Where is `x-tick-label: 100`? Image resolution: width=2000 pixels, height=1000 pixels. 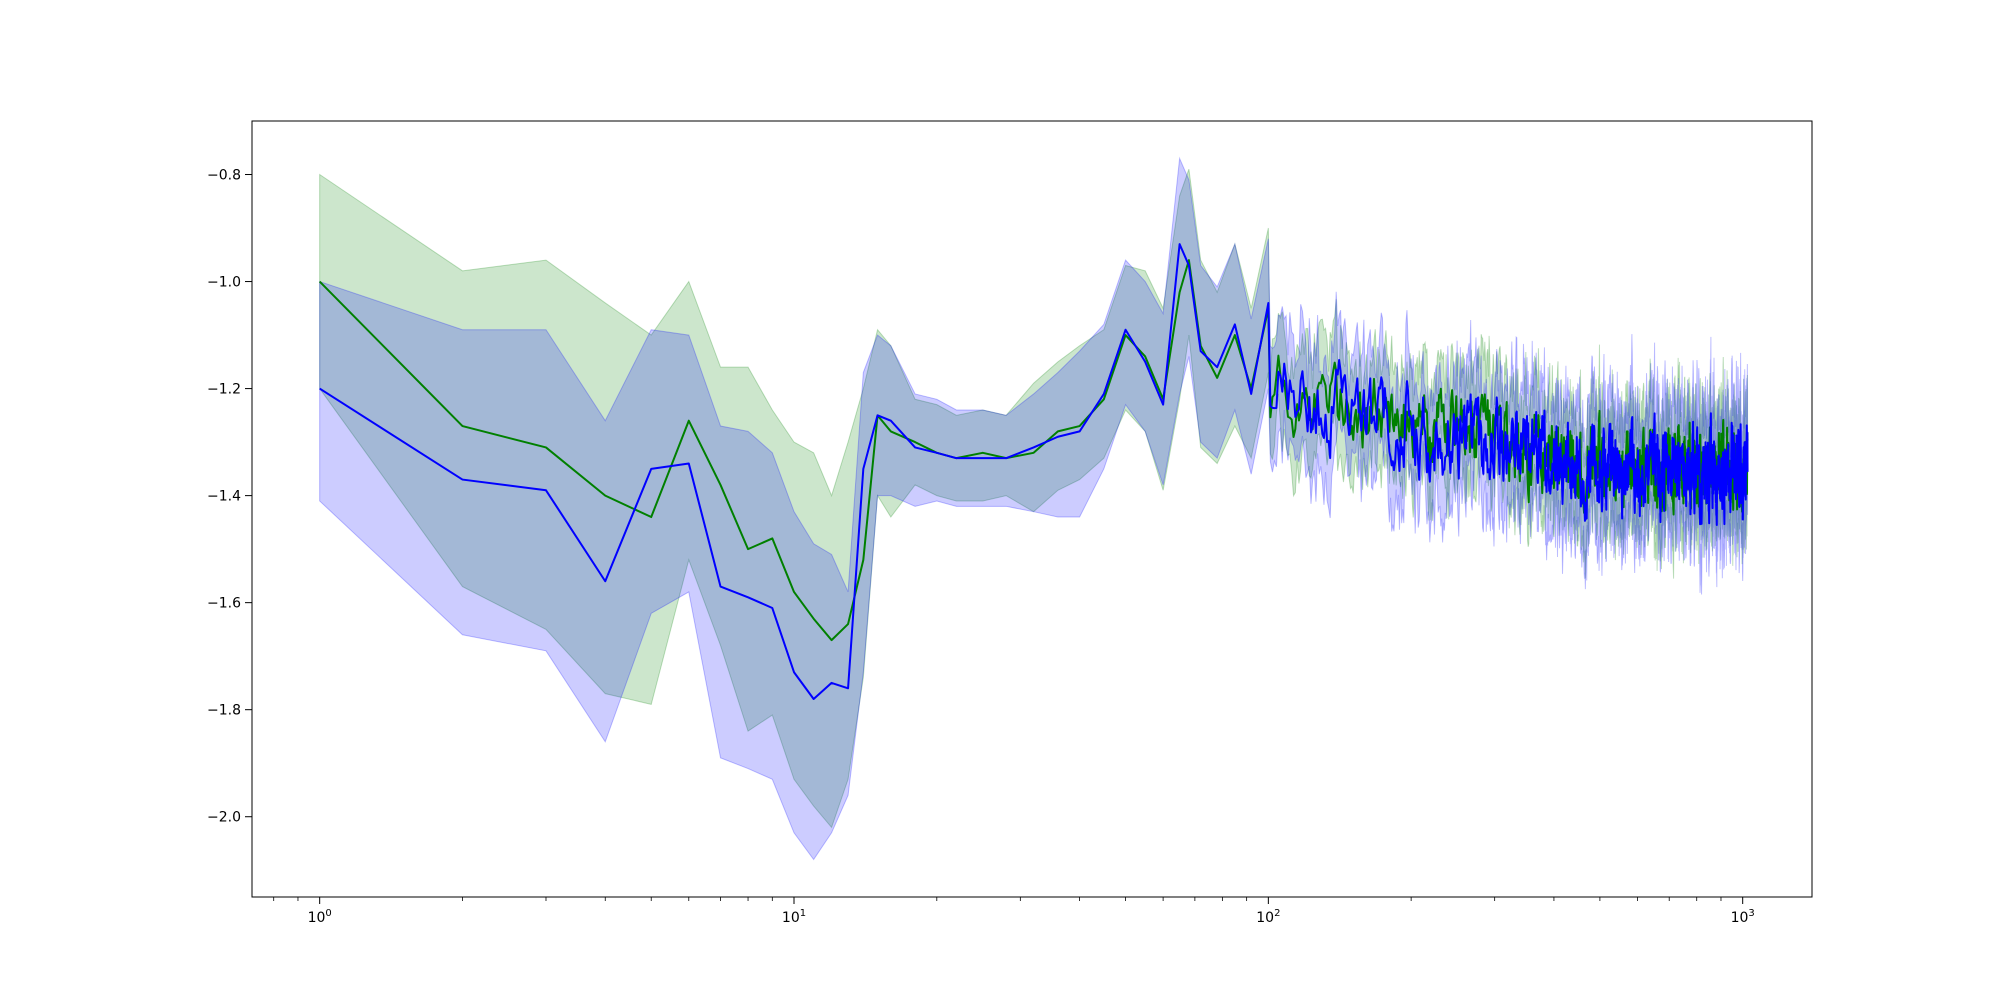 x-tick-label: 100 is located at coordinates (320, 917).